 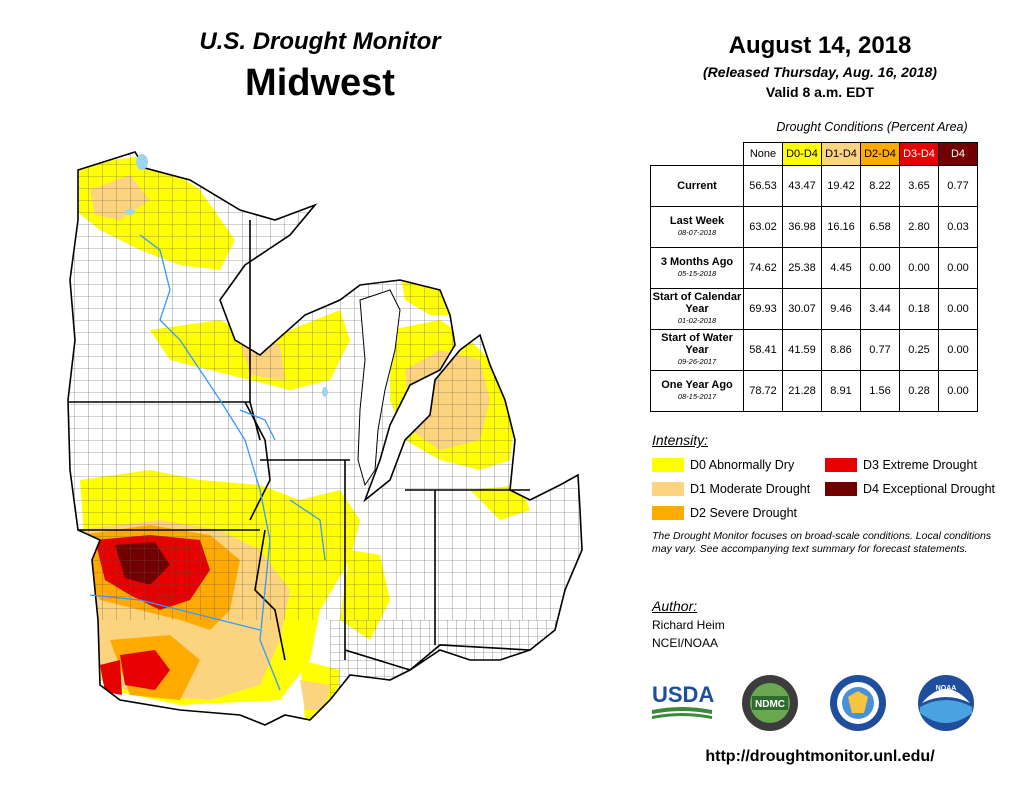 I want to click on col-header: D0-D4, so click(x=802, y=154).